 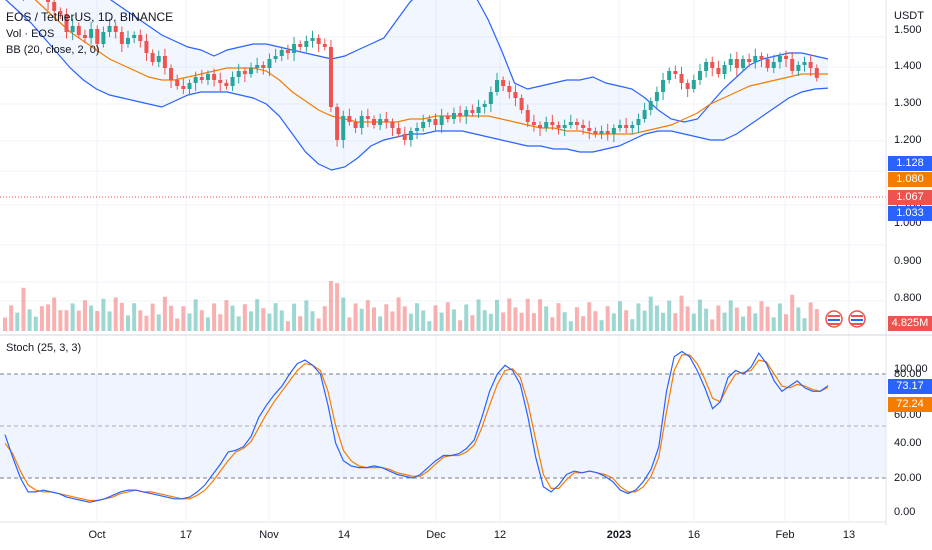 What do you see at coordinates (53, 50) in the screenshot?
I see `bb-legend: BB (20, close, 2, 0)` at bounding box center [53, 50].